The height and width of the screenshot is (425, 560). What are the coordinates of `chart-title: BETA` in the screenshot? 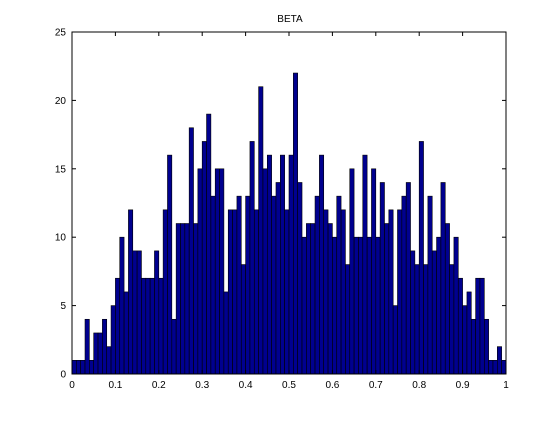 It's located at (290, 19).